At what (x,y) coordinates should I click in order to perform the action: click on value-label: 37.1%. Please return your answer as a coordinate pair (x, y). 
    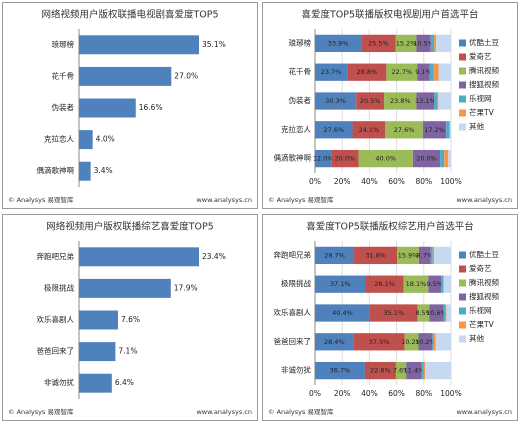
    Looking at the image, I should click on (340, 284).